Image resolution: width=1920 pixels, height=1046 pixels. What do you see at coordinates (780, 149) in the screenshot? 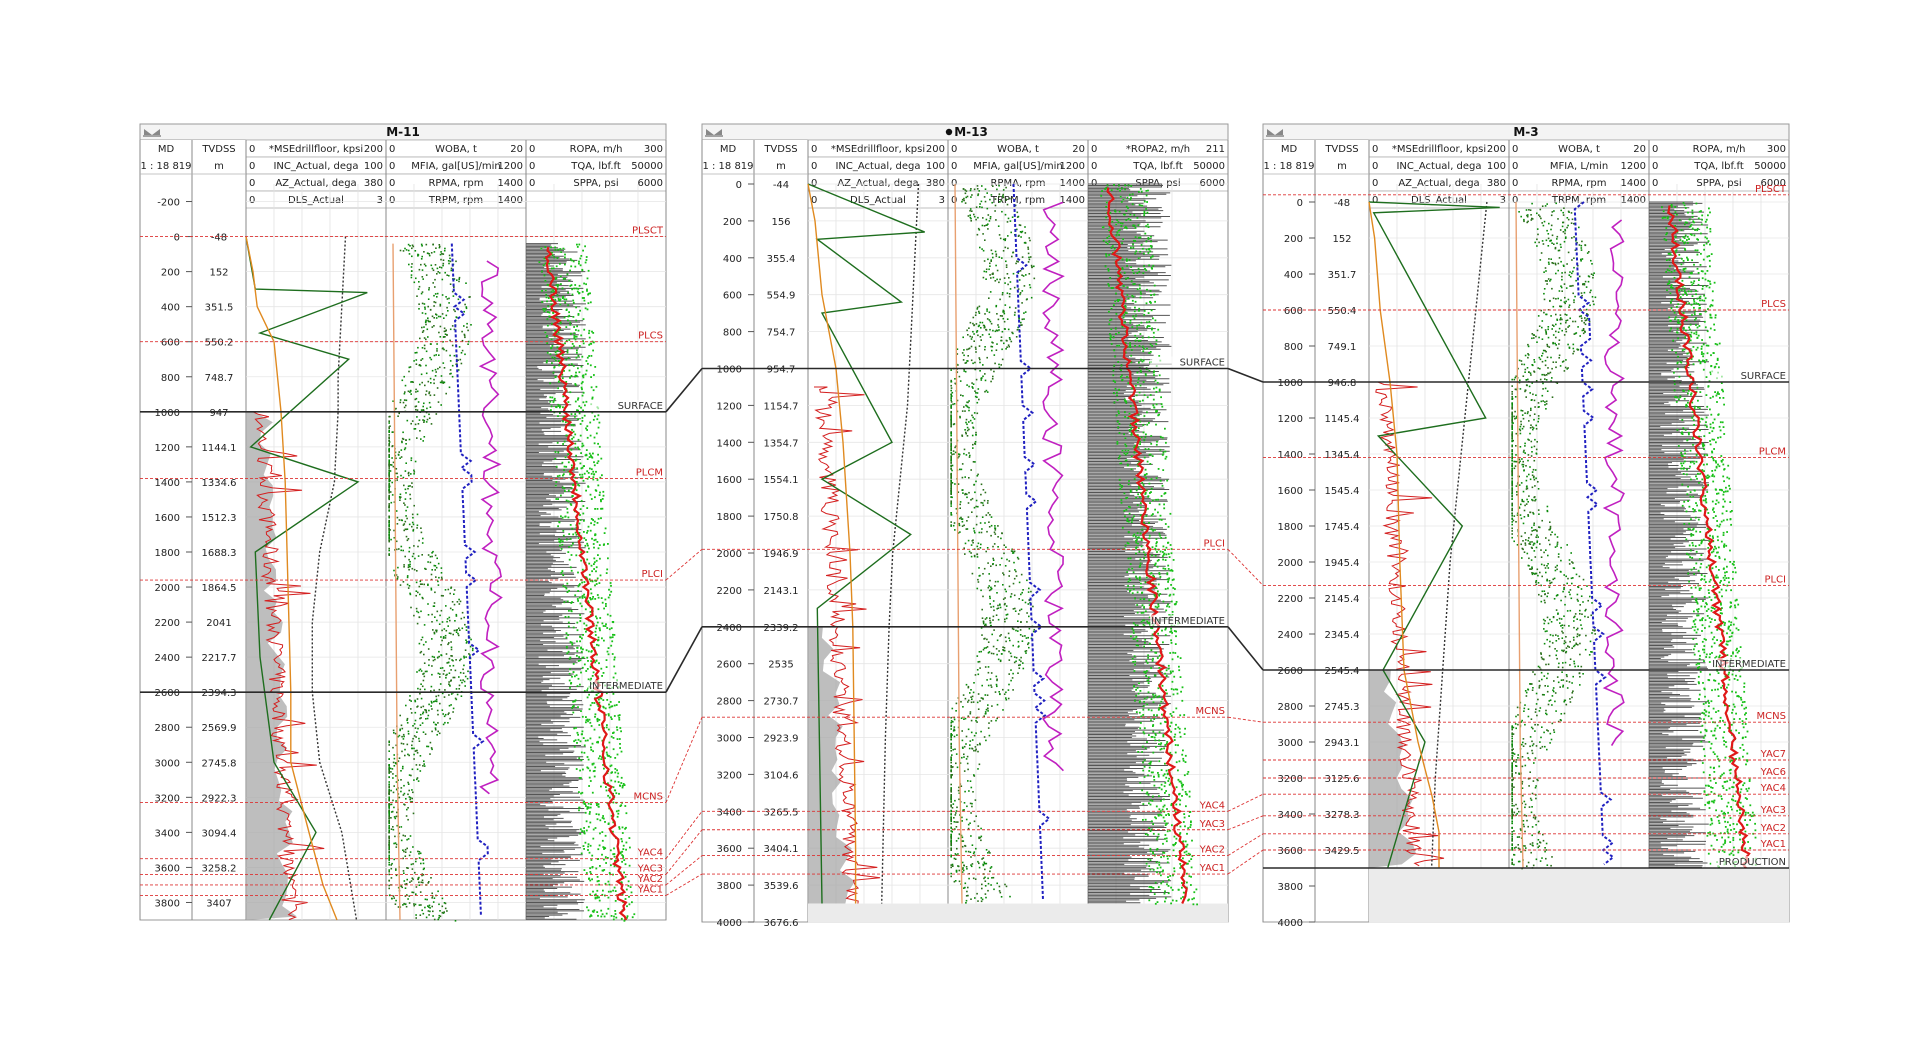
I see `tvd-column-header: TVDSS` at bounding box center [780, 149].